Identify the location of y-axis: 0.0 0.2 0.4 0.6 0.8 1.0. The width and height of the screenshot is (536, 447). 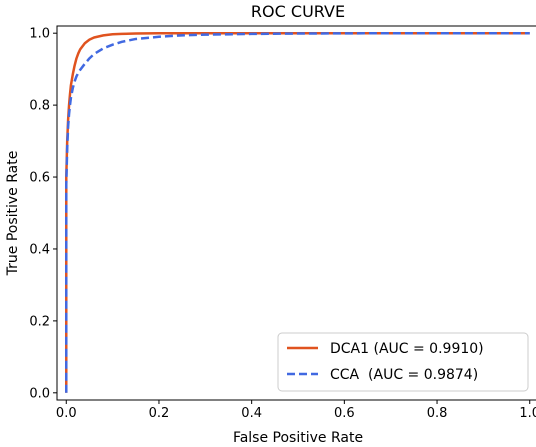
(43, 214).